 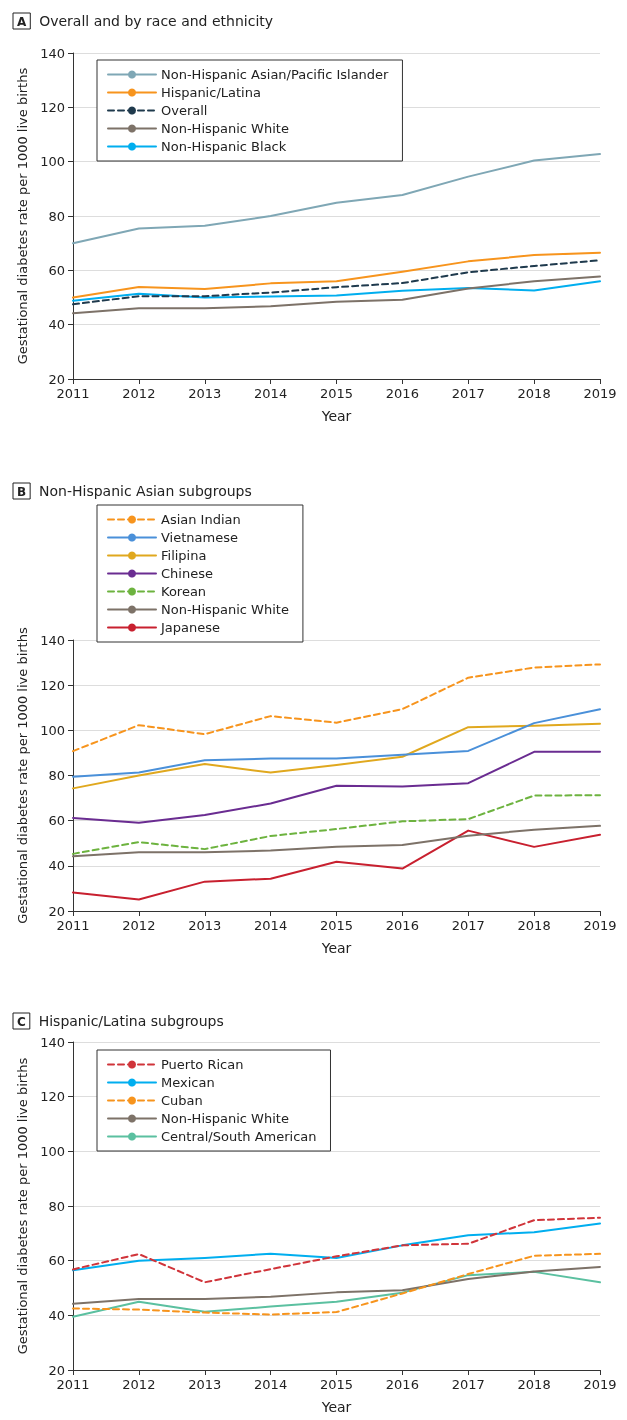 What do you see at coordinates (275, 74) in the screenshot?
I see `legend-label: Non-Hispanic Asian/Pacific Islander` at bounding box center [275, 74].